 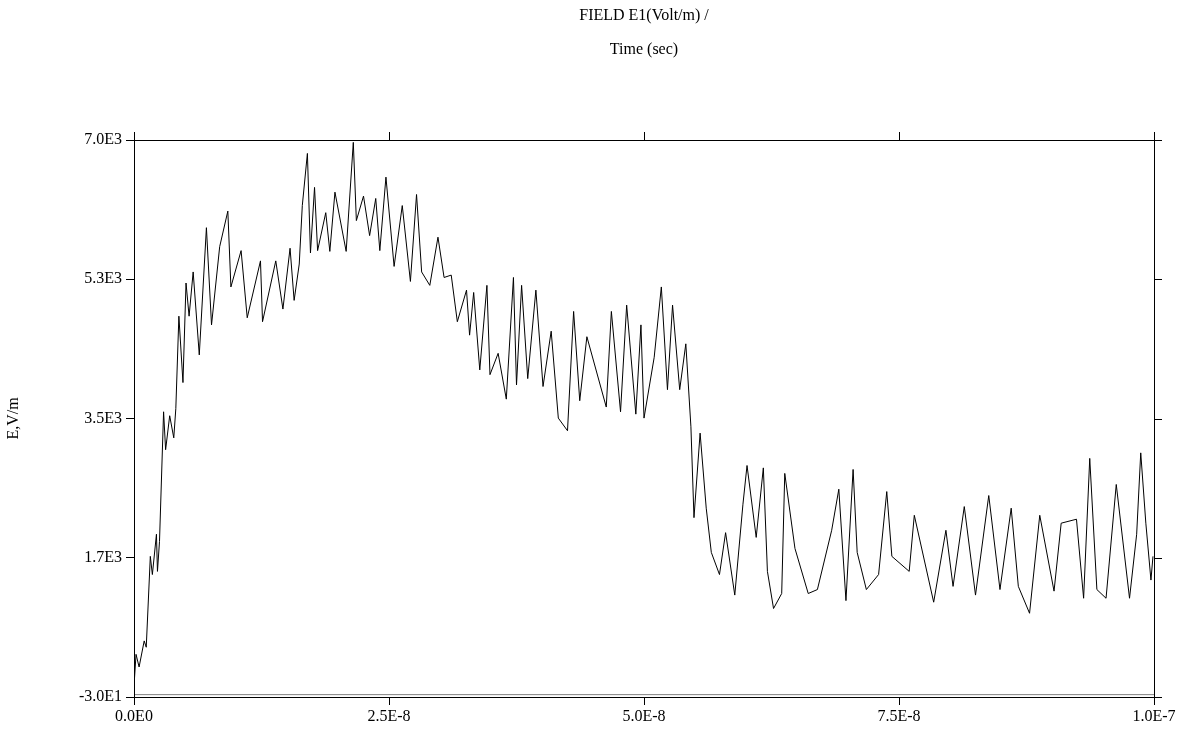 I want to click on y-tick-label: -3.0E1, so click(x=100, y=696).